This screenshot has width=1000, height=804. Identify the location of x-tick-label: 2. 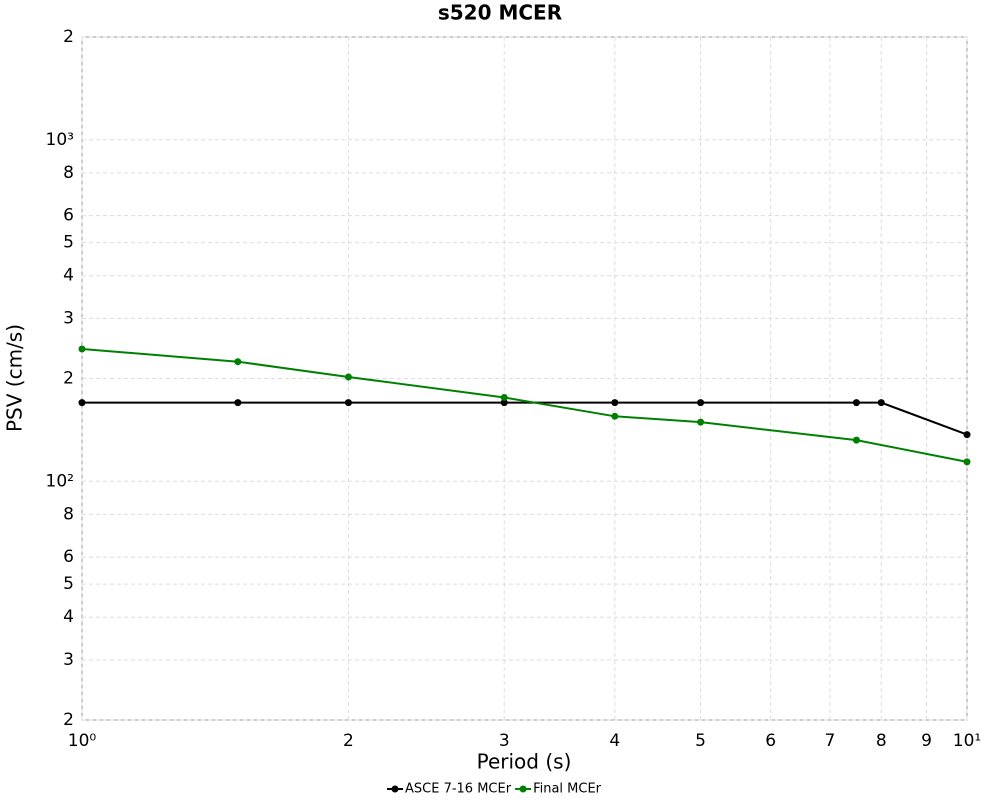
(348, 741).